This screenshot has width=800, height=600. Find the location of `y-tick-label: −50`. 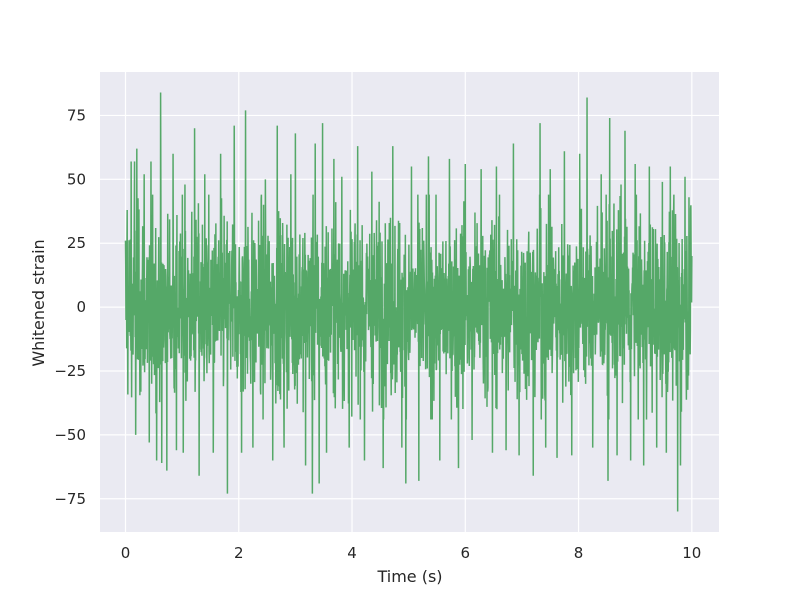

y-tick-label: −50 is located at coordinates (70, 435).